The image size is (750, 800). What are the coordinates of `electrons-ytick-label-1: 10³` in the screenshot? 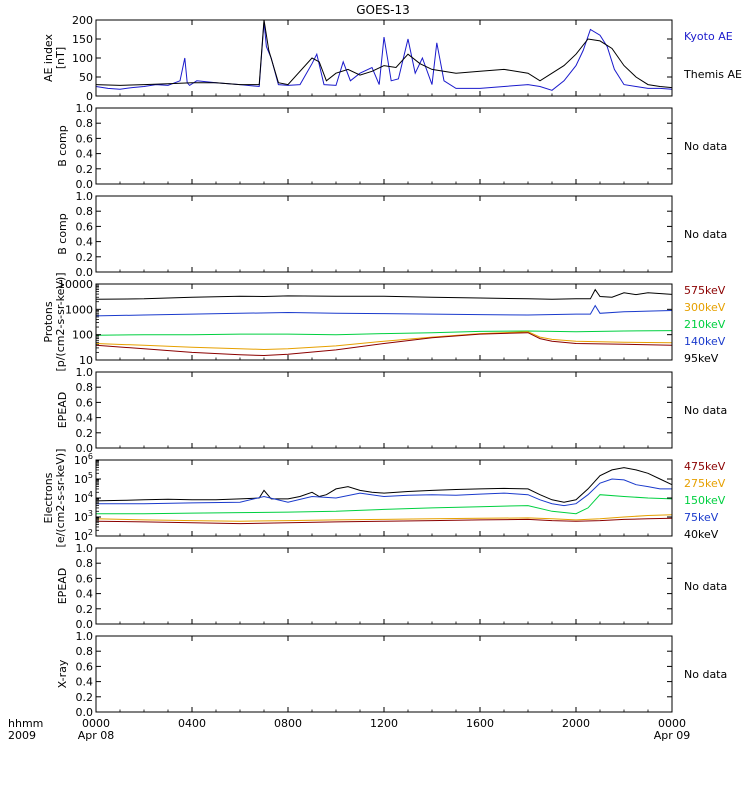 It's located at (83, 516).